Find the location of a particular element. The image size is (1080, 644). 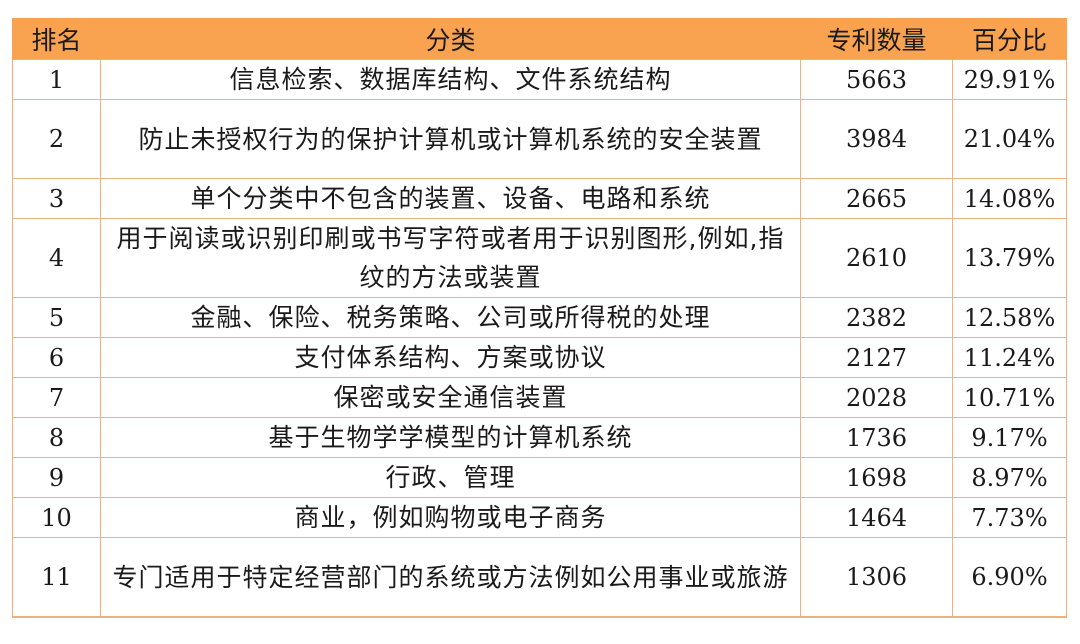

cell-category: 行政、管理 is located at coordinates (450, 477).